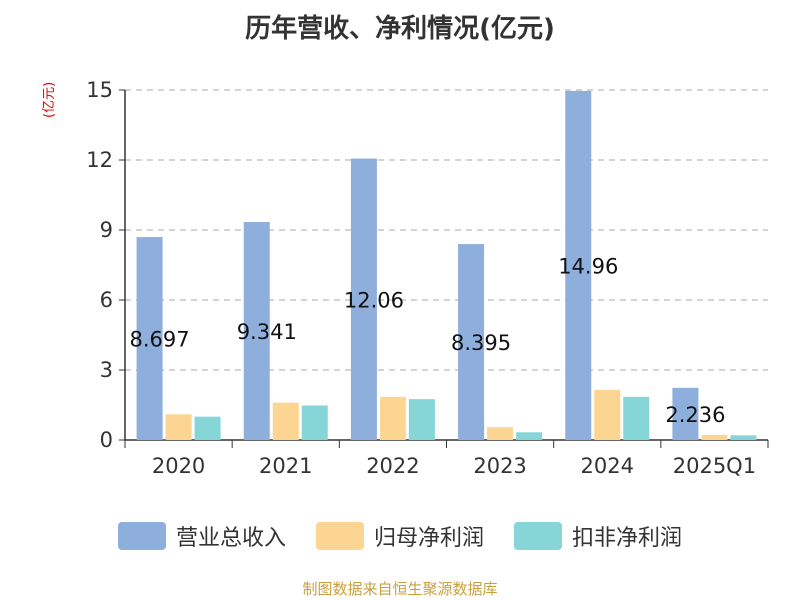 This screenshot has width=800, height=600. I want to click on x-tick-label: 2023, so click(499, 466).